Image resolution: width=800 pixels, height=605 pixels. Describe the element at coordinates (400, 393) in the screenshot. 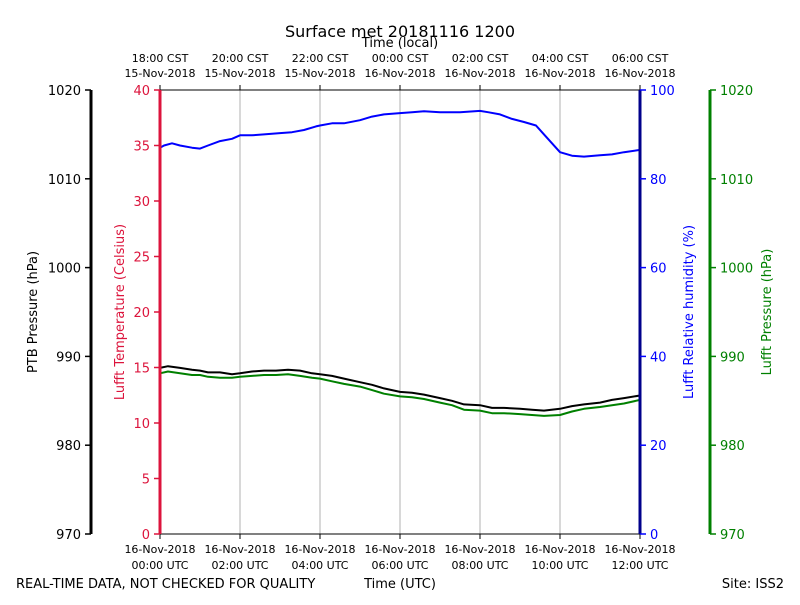

I see `lufft-pressure-line` at that location.